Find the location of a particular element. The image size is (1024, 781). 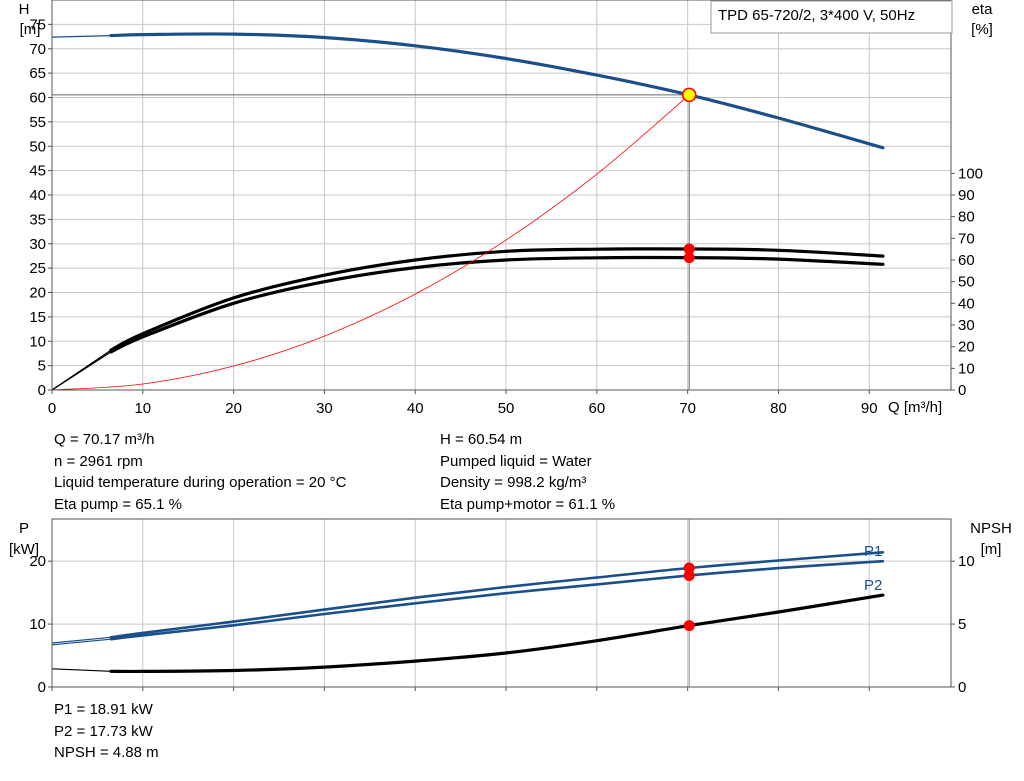

y2-axis-unit-eta: [%] is located at coordinates (982, 29).